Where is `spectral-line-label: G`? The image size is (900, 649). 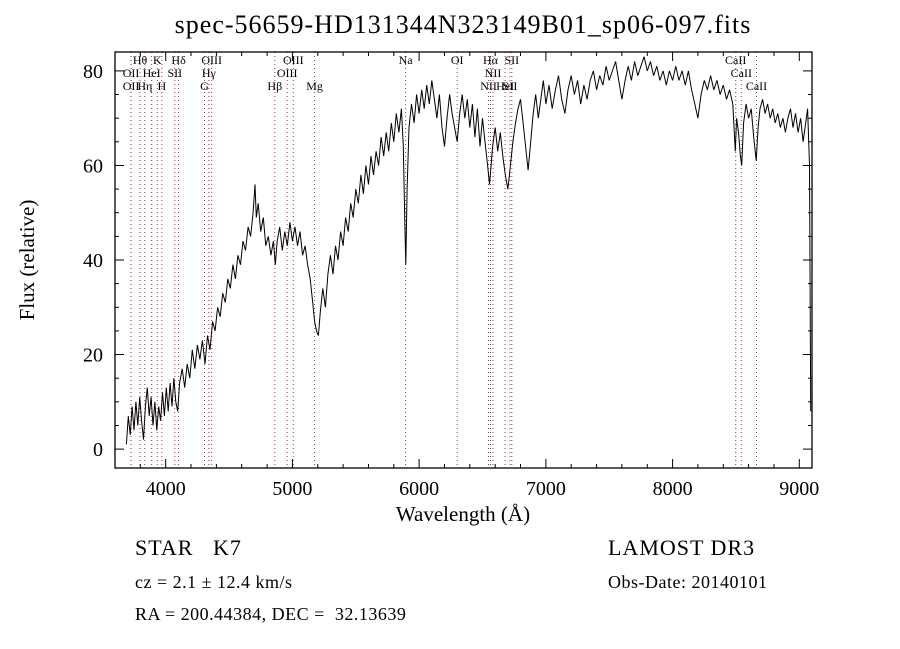 spectral-line-label: G is located at coordinates (204, 86).